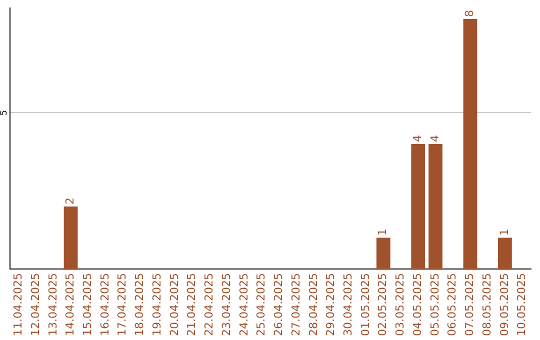 Image resolution: width=540 pixels, height=340 pixels. Describe the element at coordinates (139, 304) in the screenshot. I see `x-tick-label: 18.04.2025` at that location.